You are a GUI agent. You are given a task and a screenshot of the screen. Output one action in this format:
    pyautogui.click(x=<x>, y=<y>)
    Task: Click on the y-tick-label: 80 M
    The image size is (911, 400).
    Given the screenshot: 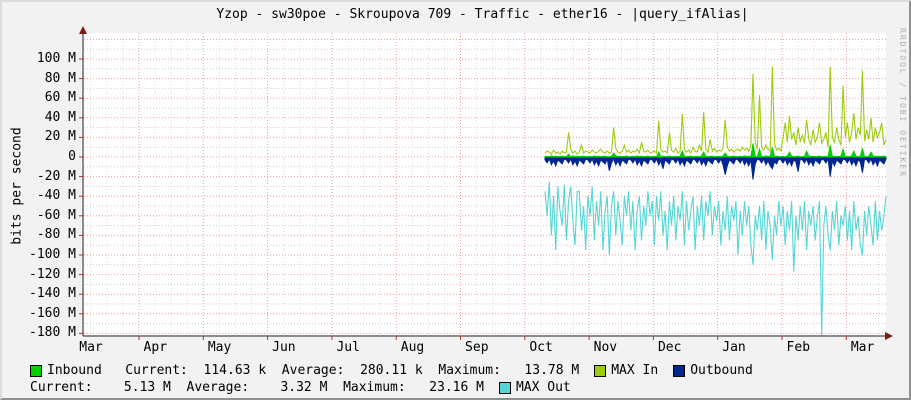 What is the action you would take?
    pyautogui.click(x=60, y=78)
    